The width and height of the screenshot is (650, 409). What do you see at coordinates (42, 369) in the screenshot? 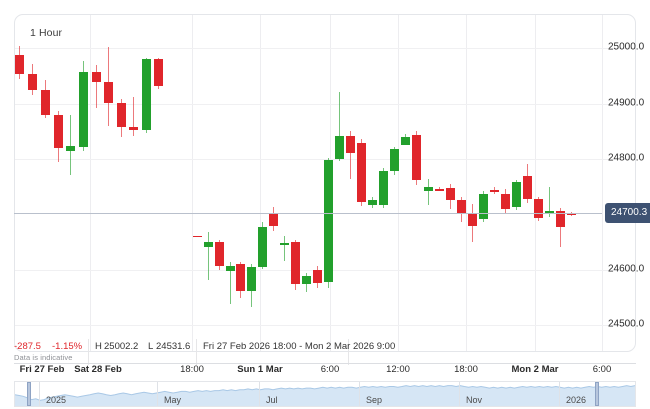
I see `time-axis-label: Fri 27 Feb` at bounding box center [42, 369].